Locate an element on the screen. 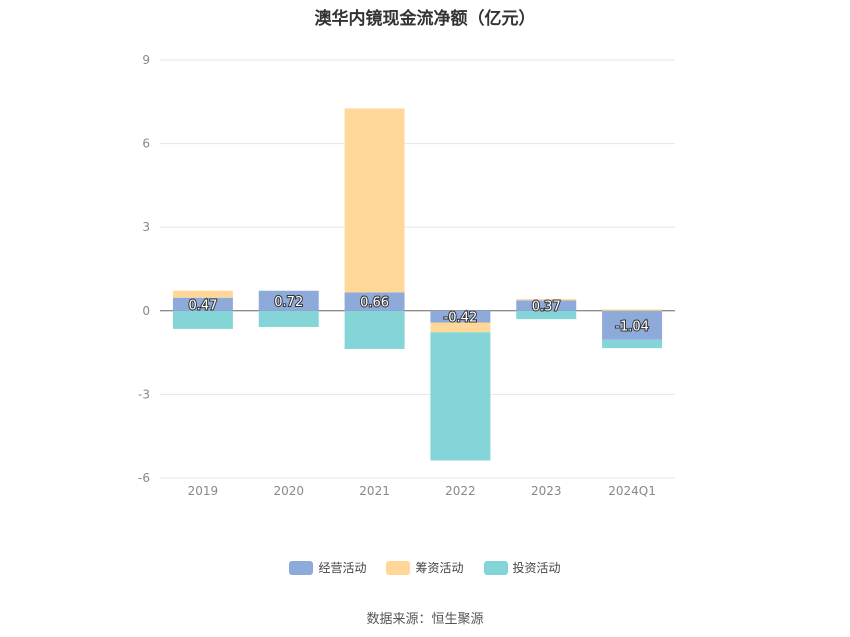  bar-经营活动-2021 is located at coordinates (374, 301).